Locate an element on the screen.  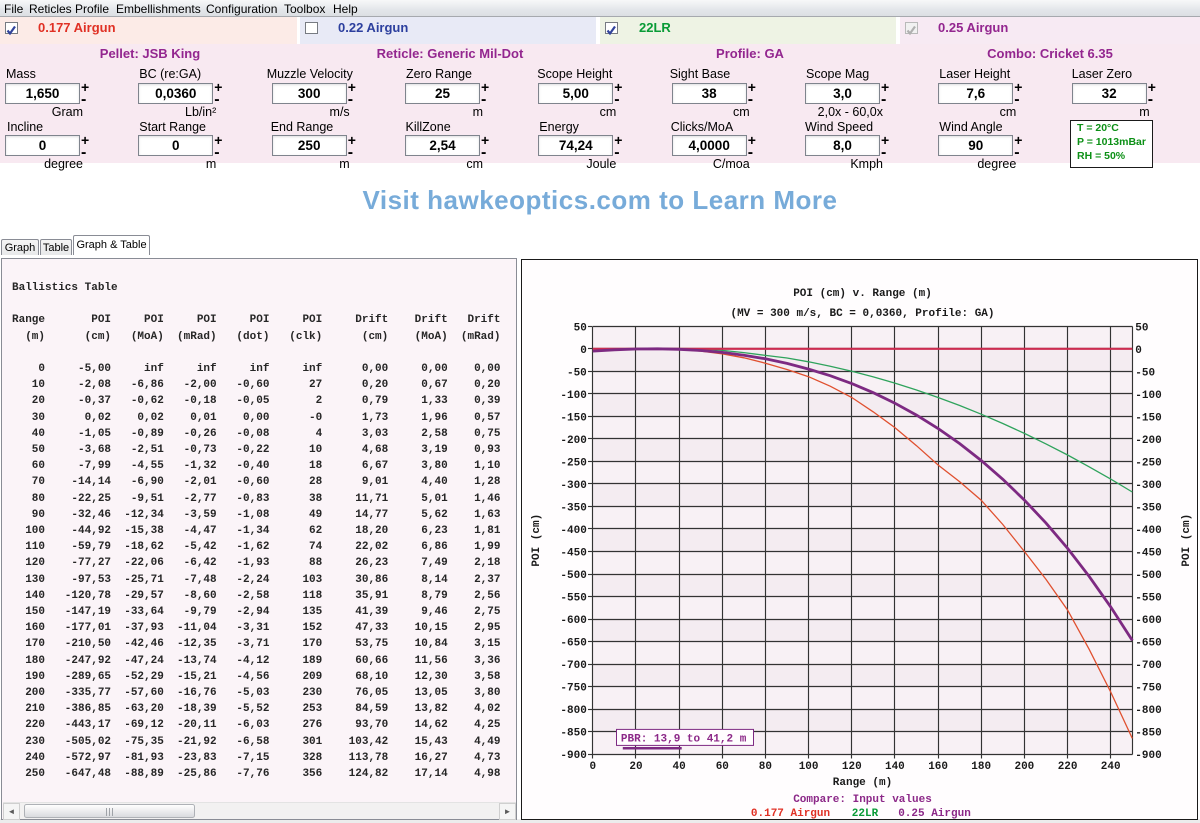
svg-text: 240 is located at coordinates (1111, 767).